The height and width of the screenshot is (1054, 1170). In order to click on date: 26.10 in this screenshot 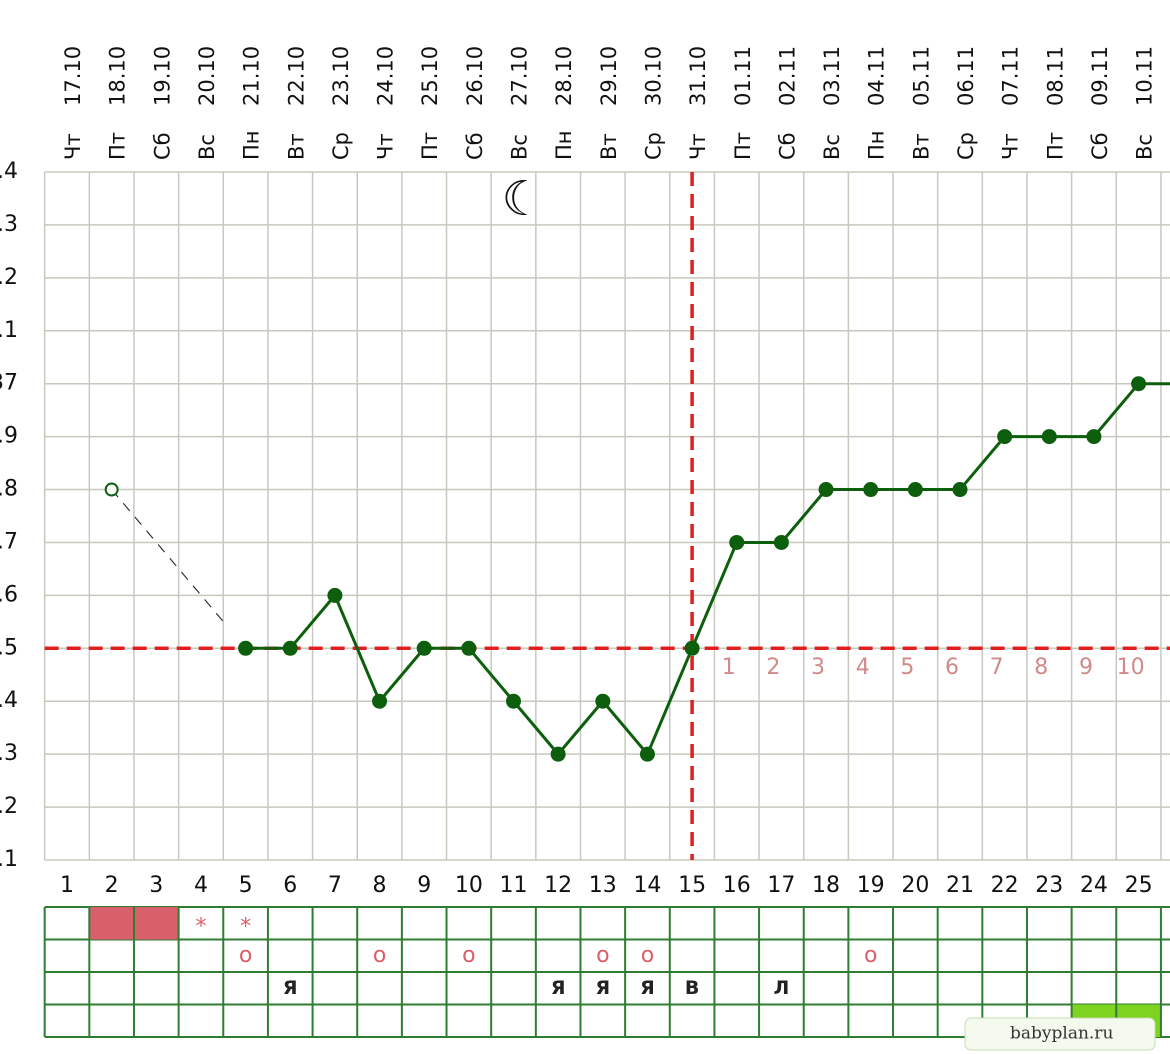, I will do `click(475, 76)`.